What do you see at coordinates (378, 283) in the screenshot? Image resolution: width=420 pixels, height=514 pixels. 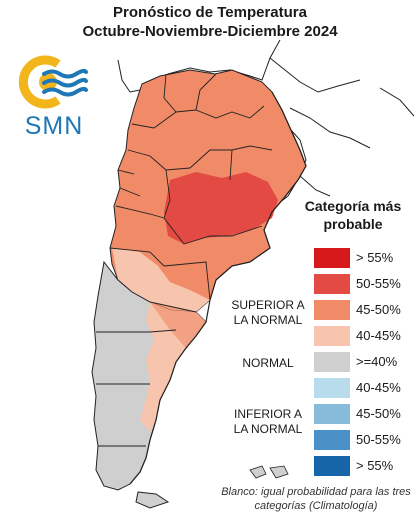 I see `legend-label-above-50-55: 50-55%` at bounding box center [378, 283].